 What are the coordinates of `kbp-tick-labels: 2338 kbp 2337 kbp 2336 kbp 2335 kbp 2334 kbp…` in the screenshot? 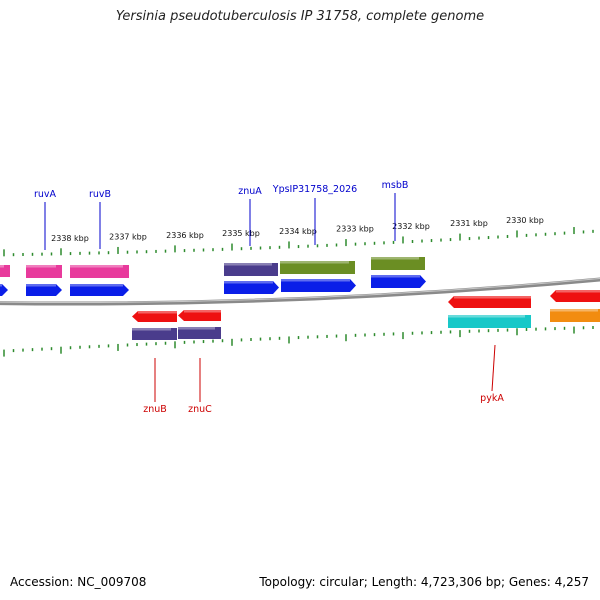 It's located at (297, 229).